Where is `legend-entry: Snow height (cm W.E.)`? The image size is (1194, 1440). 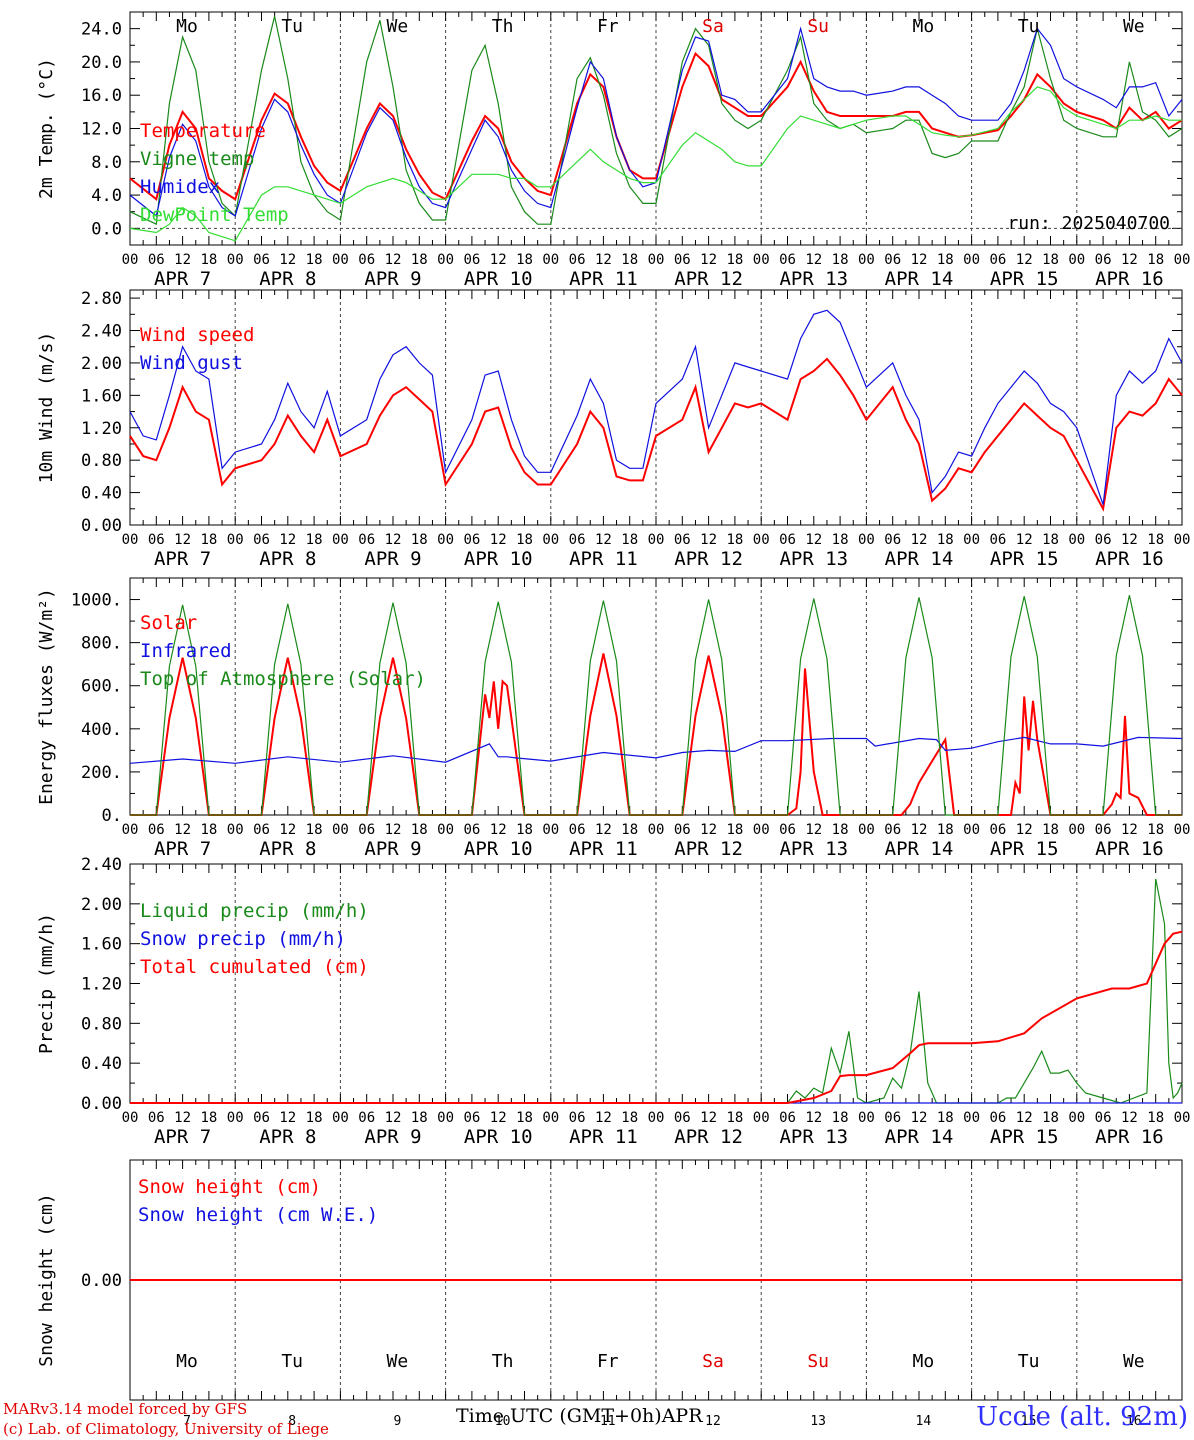 legend-entry: Snow height (cm W.E.) is located at coordinates (258, 1215).